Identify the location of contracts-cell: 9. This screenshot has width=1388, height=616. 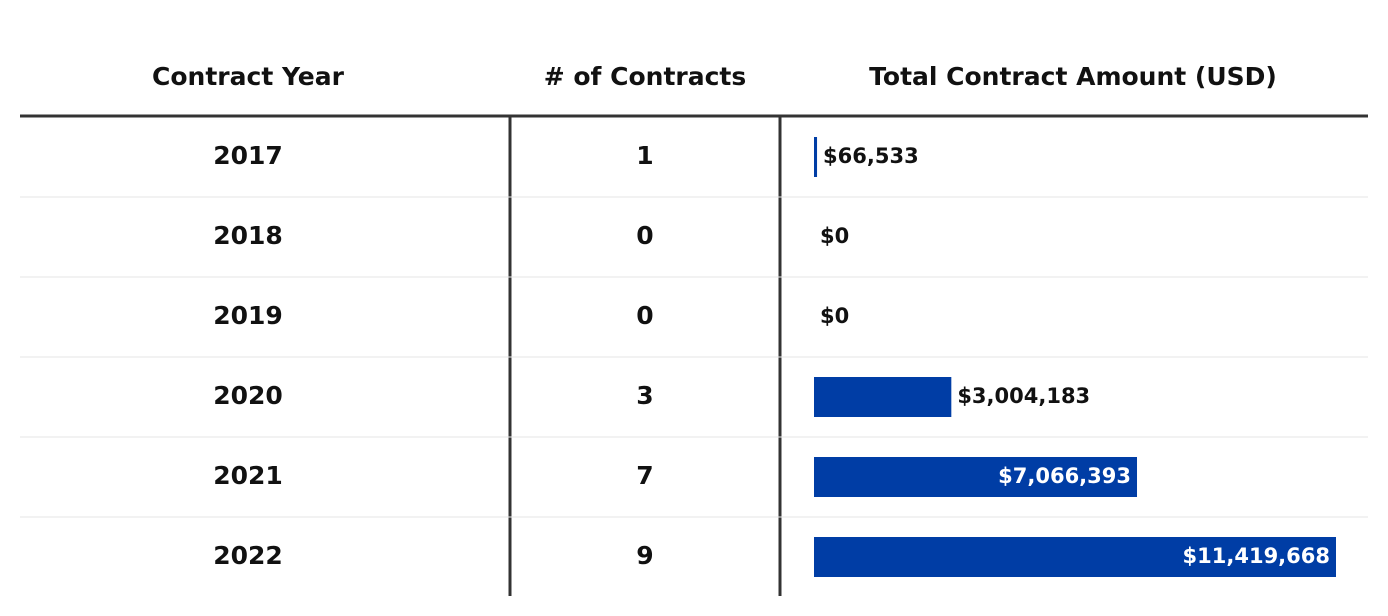
(644, 555).